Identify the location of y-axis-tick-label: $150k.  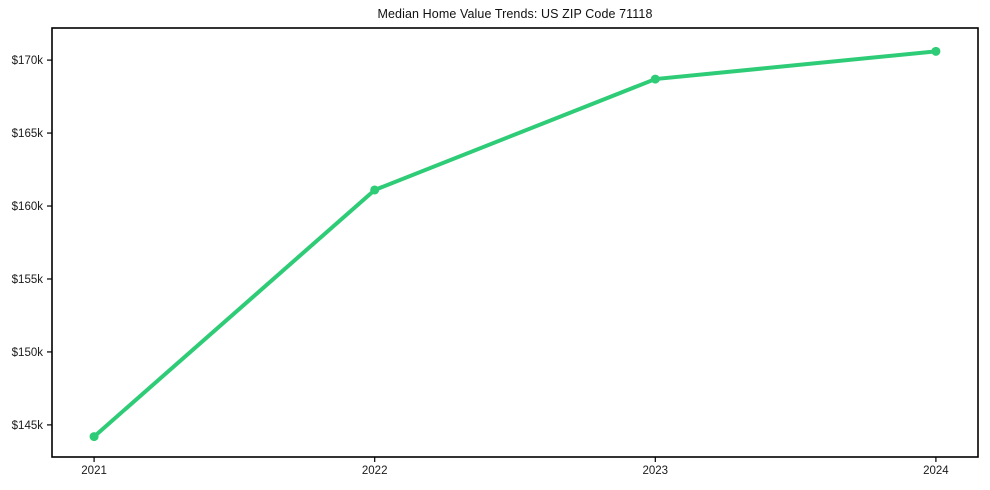
(28, 353).